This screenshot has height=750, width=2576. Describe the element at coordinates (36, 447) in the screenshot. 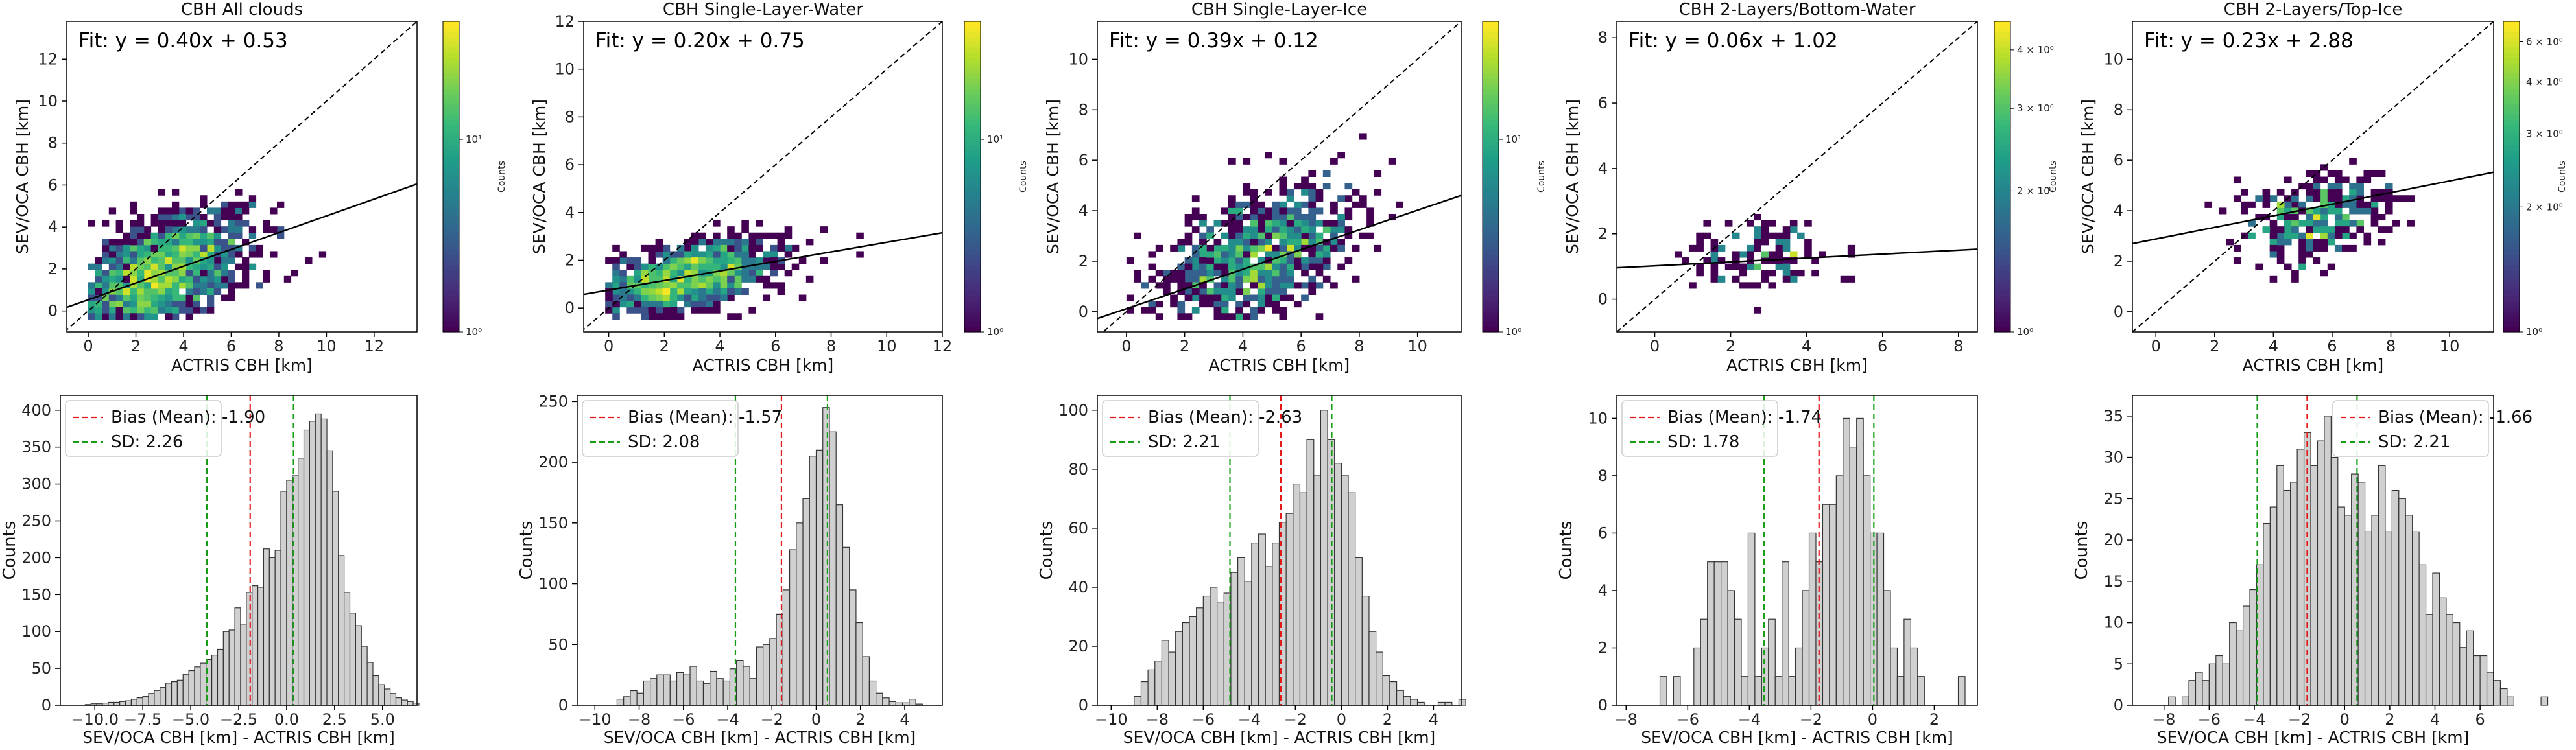

I see `y-tick-label: 350` at that location.